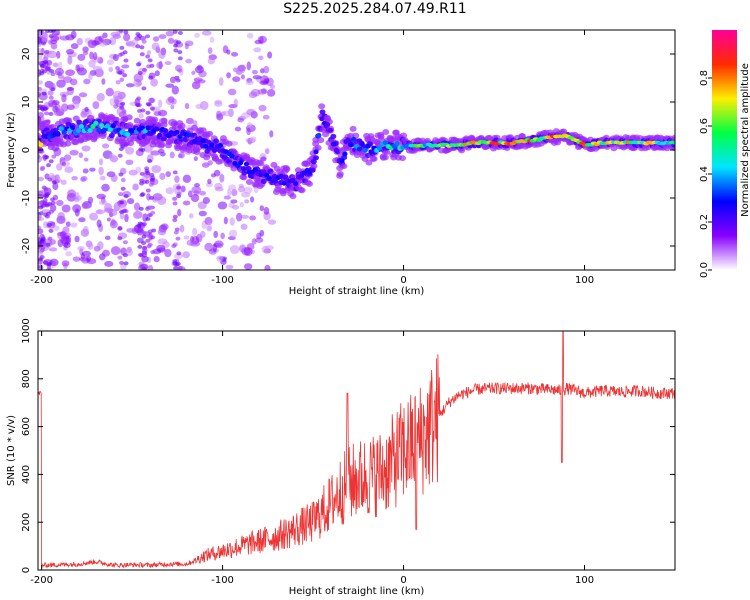 Image resolution: width=750 pixels, height=600 pixels. I want to click on heatmap-y-axis-title: Frequency (Hz), so click(11, 150).